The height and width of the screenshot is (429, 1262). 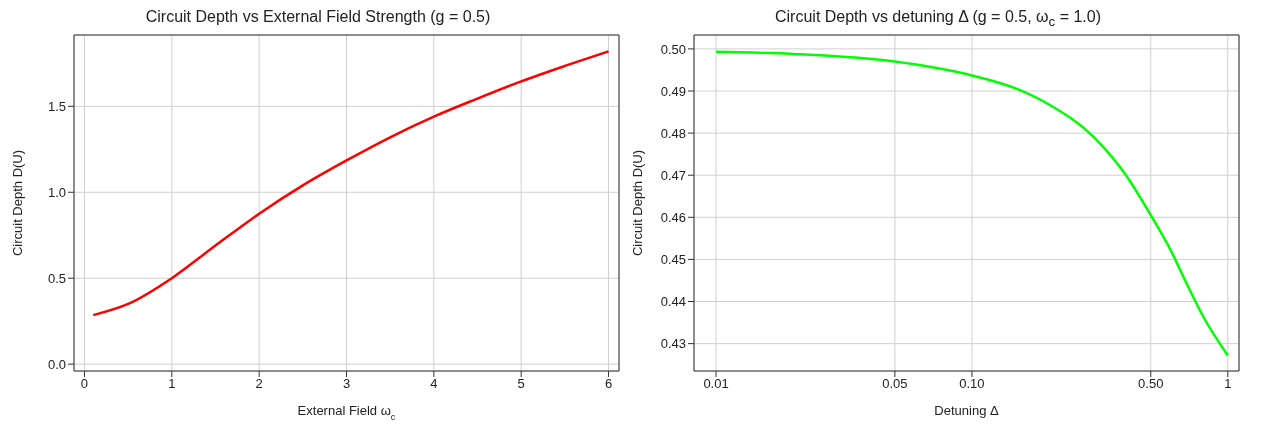 I want to click on y-tick-label: 0.50, so click(x=673, y=49).